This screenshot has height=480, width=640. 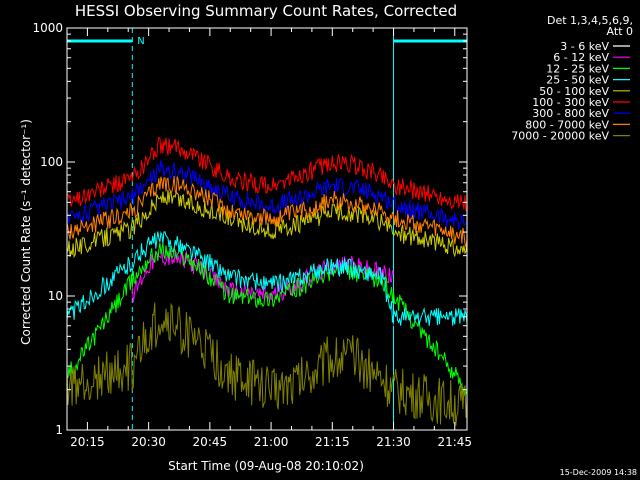 I want to click on legend-label-7: 800 - 7000 keV, so click(x=567, y=124).